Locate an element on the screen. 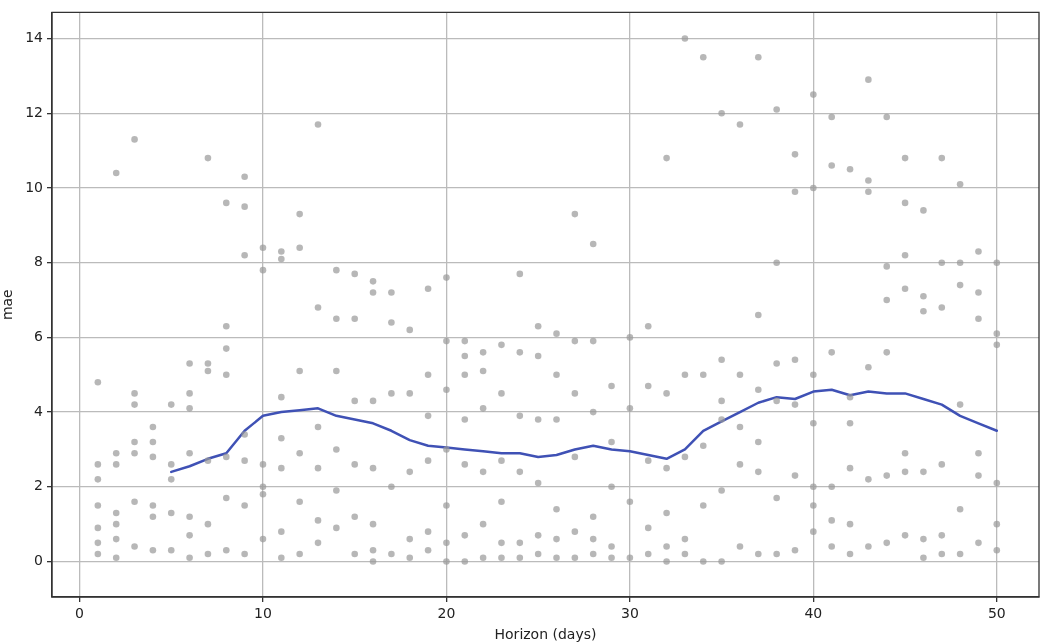 The height and width of the screenshot is (644, 1043). y-tick-label: 4 is located at coordinates (39, 410).